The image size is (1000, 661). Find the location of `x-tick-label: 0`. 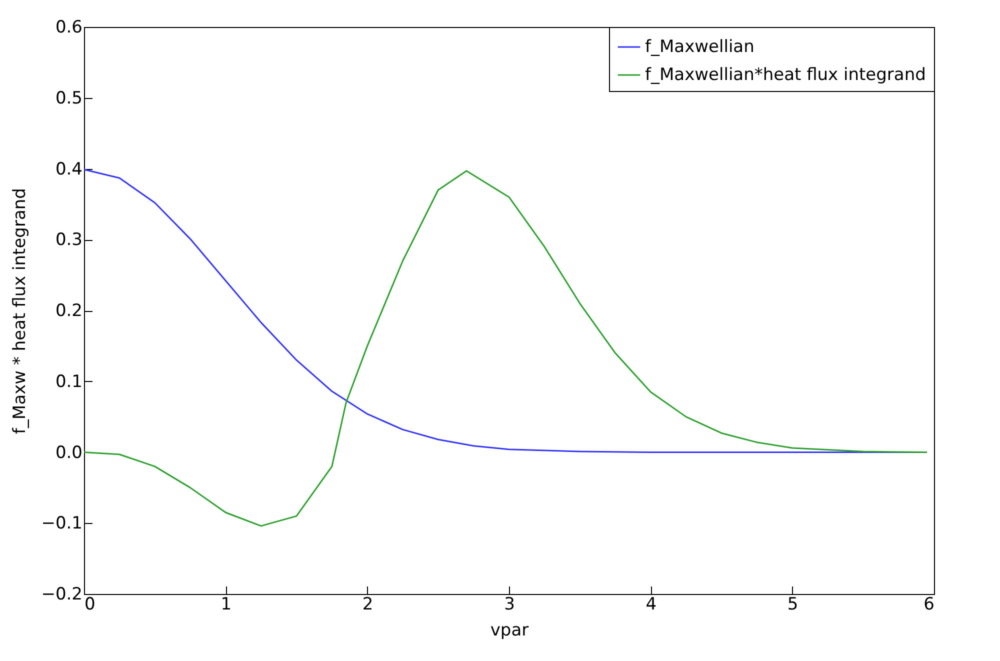

x-tick-label: 0 is located at coordinates (90, 604).